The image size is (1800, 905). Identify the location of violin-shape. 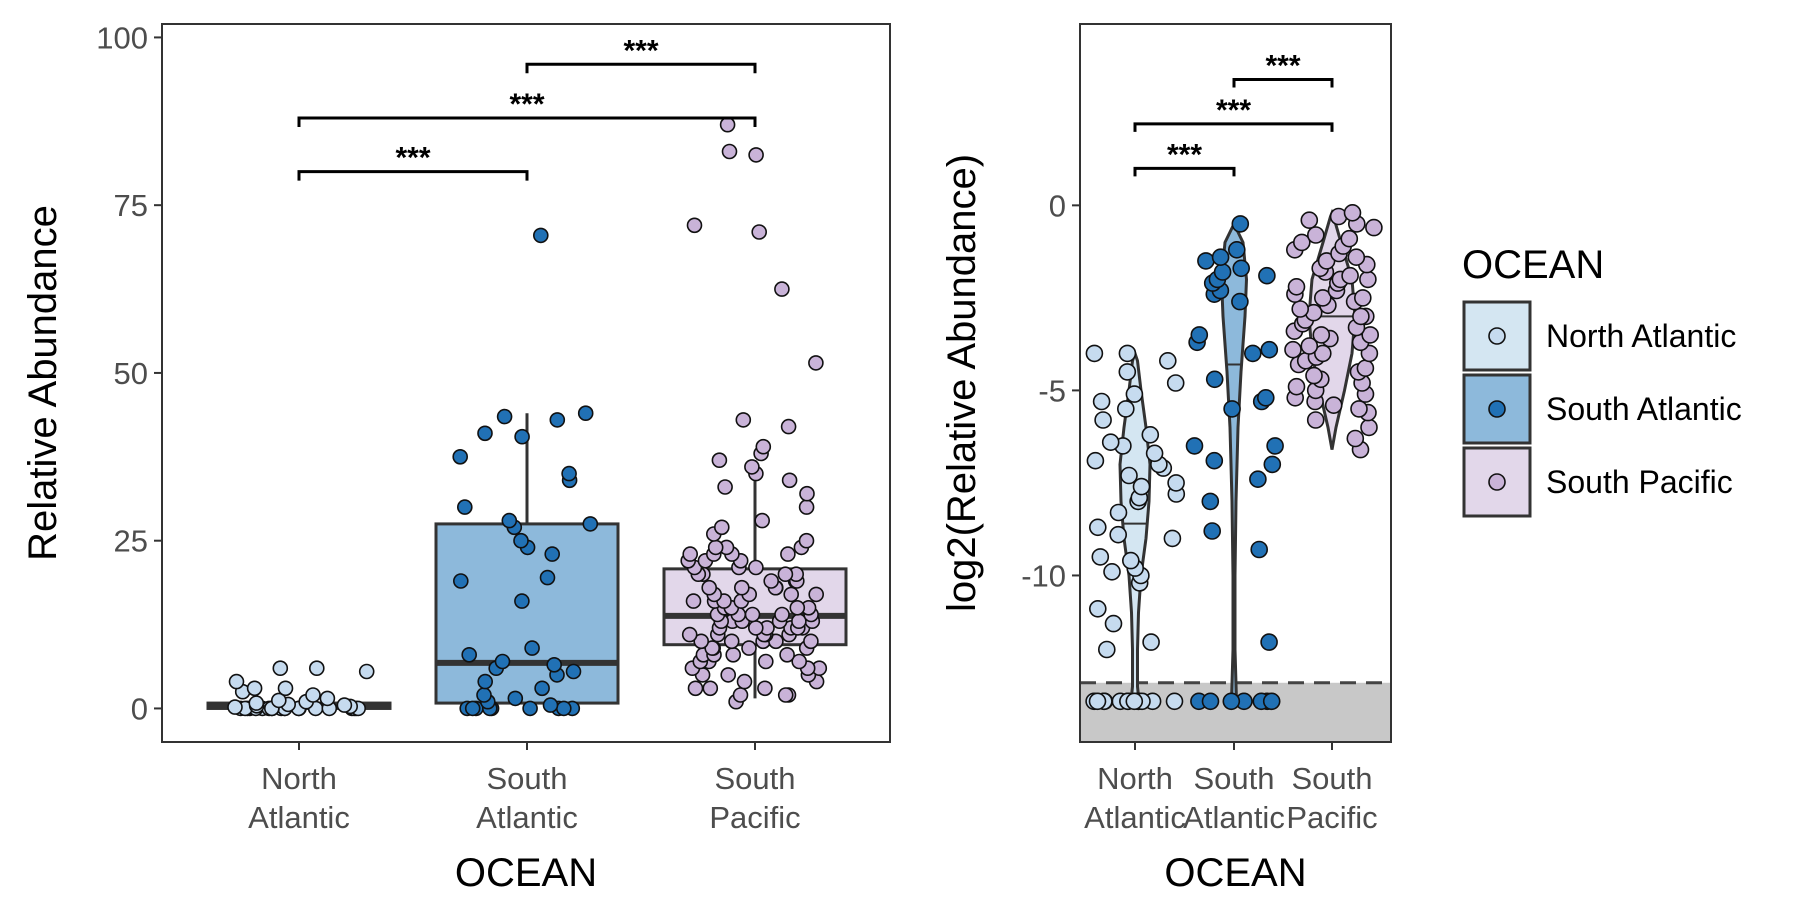
(1234, 461).